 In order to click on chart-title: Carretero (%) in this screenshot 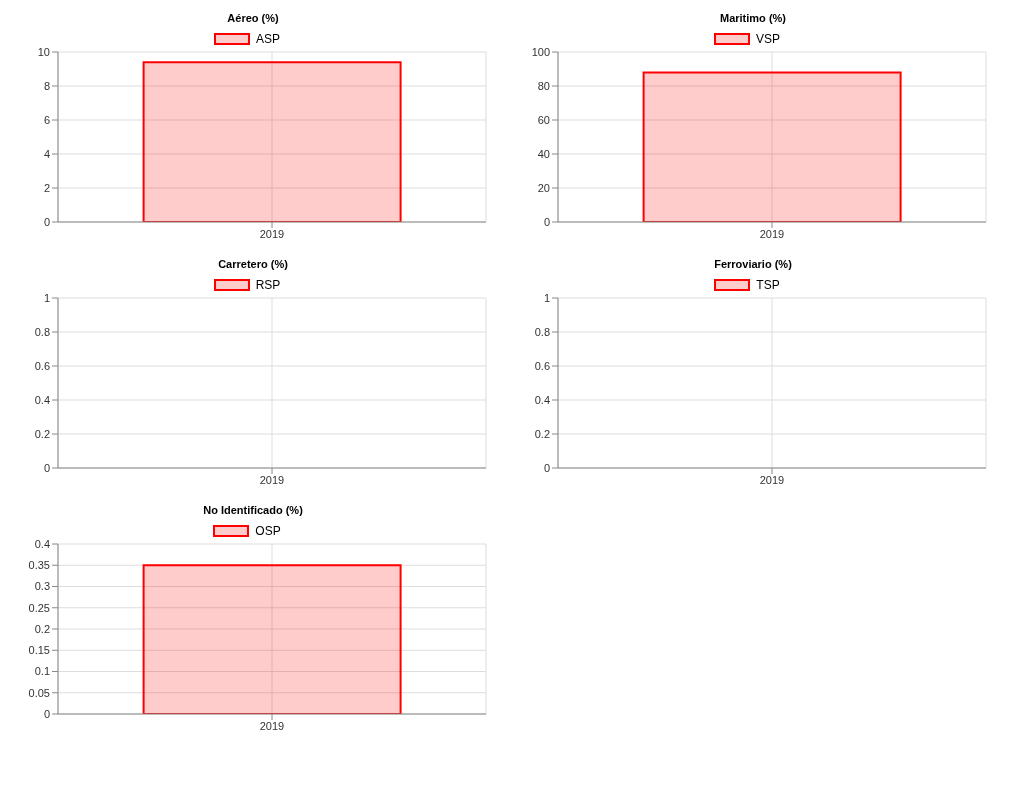, I will do `click(253, 265)`.